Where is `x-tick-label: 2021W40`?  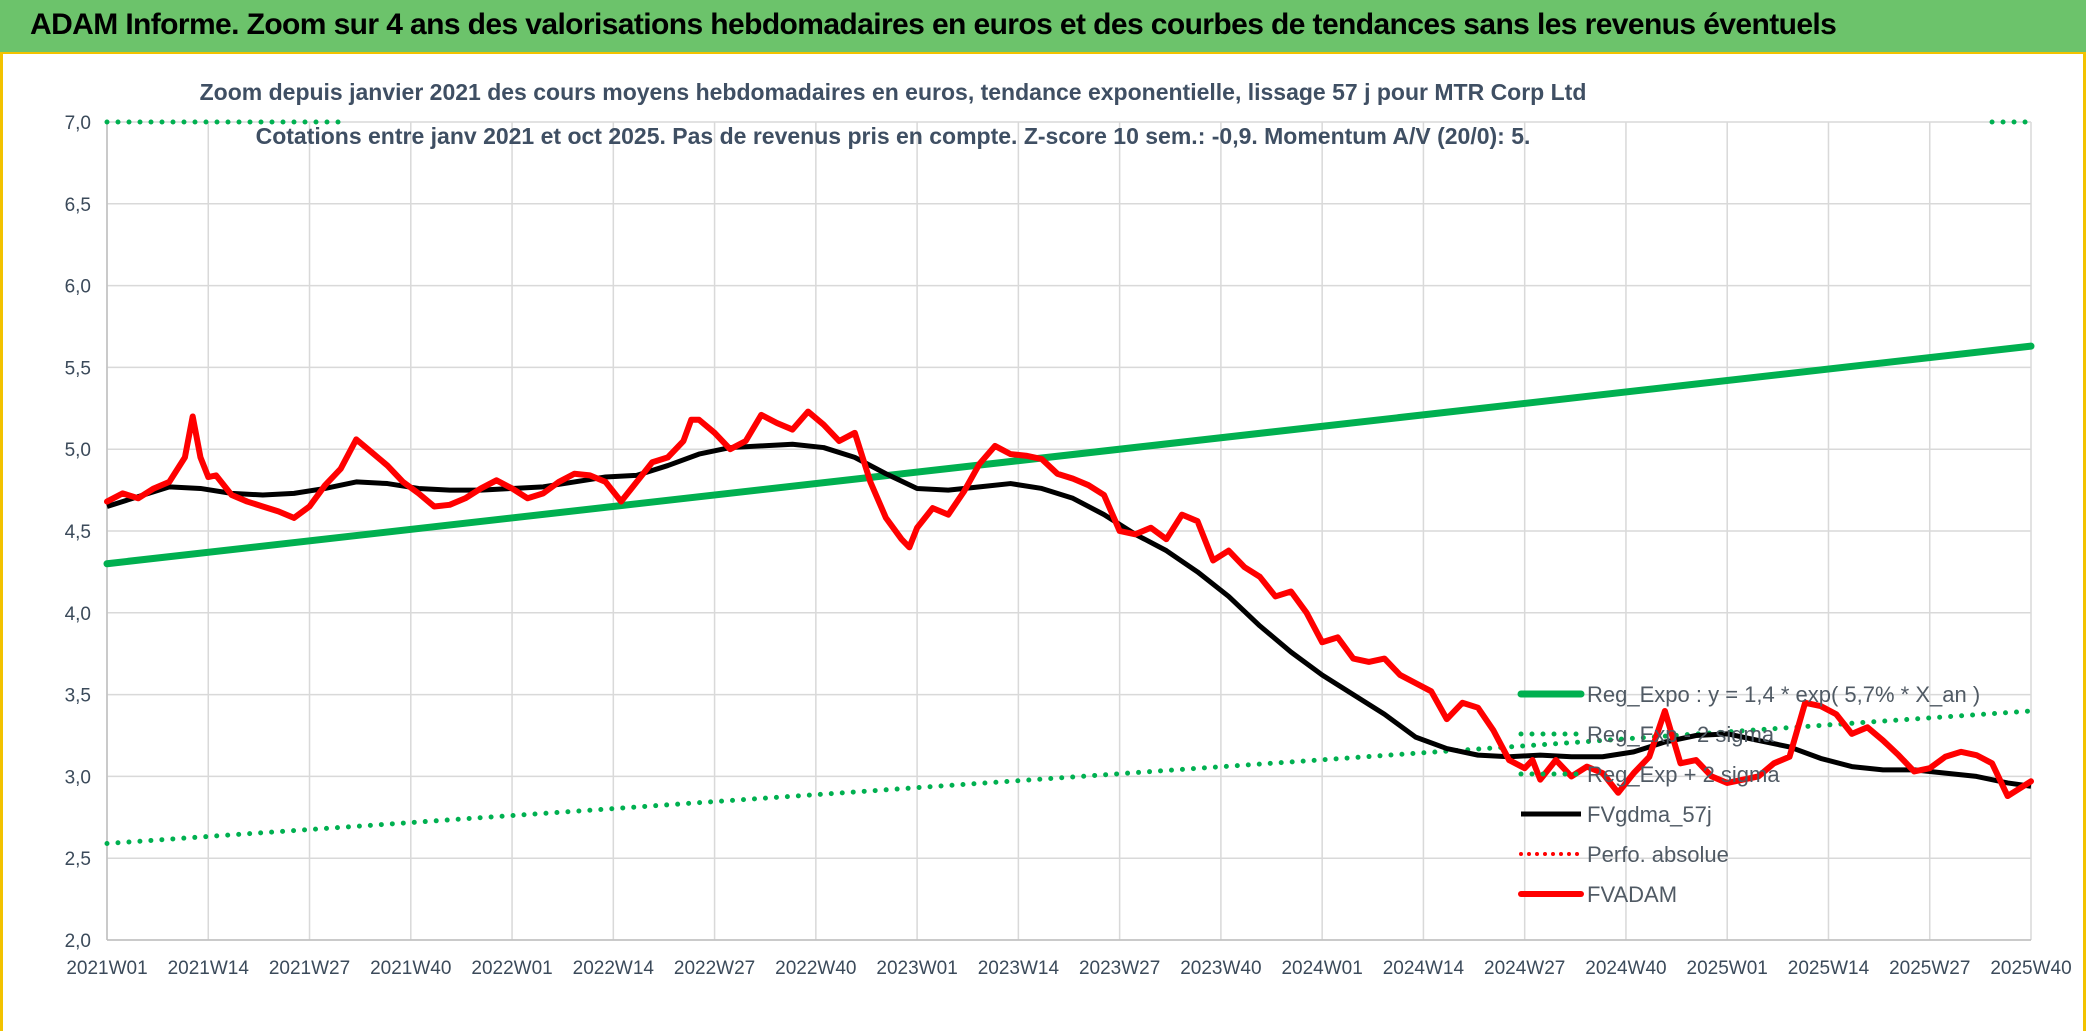 x-tick-label: 2021W40 is located at coordinates (410, 968).